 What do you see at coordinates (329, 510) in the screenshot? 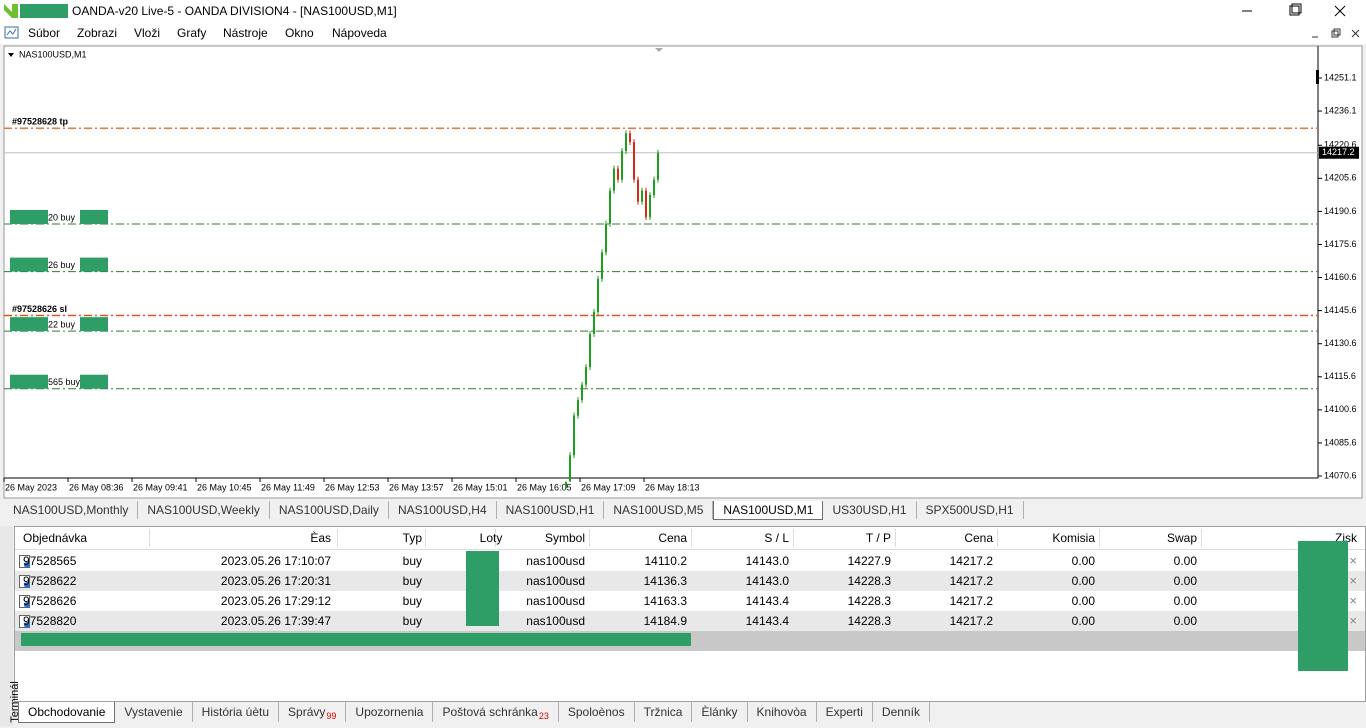
I see `chart-tab: NAS100USD,Daily` at bounding box center [329, 510].